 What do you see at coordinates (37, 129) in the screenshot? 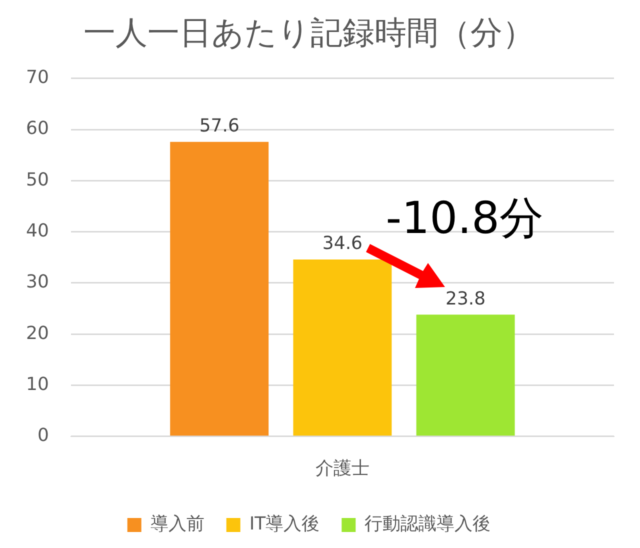
I see `y-tick-label: 60` at bounding box center [37, 129].